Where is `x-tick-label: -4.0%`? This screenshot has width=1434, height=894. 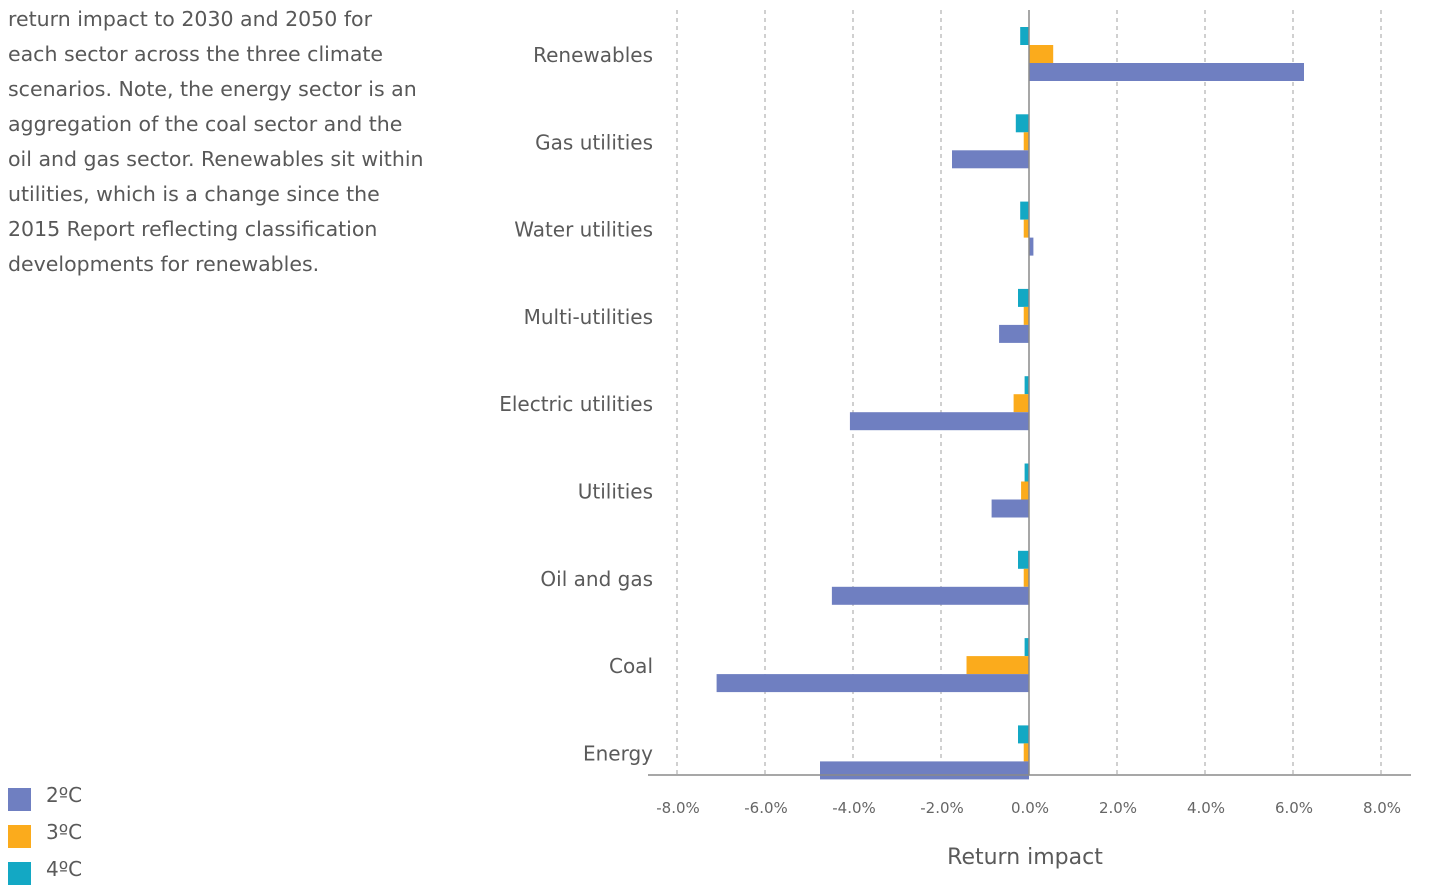 x-tick-label: -4.0% is located at coordinates (854, 808).